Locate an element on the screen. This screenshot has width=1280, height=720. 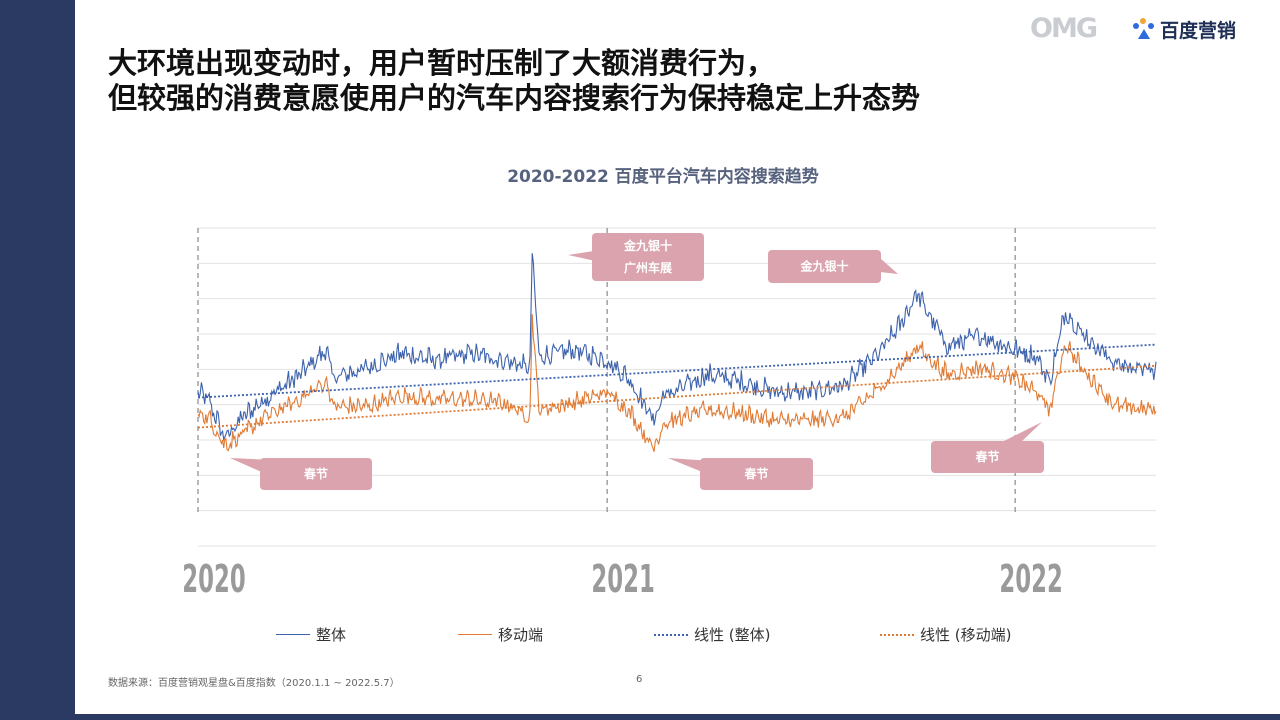
baidu-logo-text: 百度营销 is located at coordinates (1198, 30).